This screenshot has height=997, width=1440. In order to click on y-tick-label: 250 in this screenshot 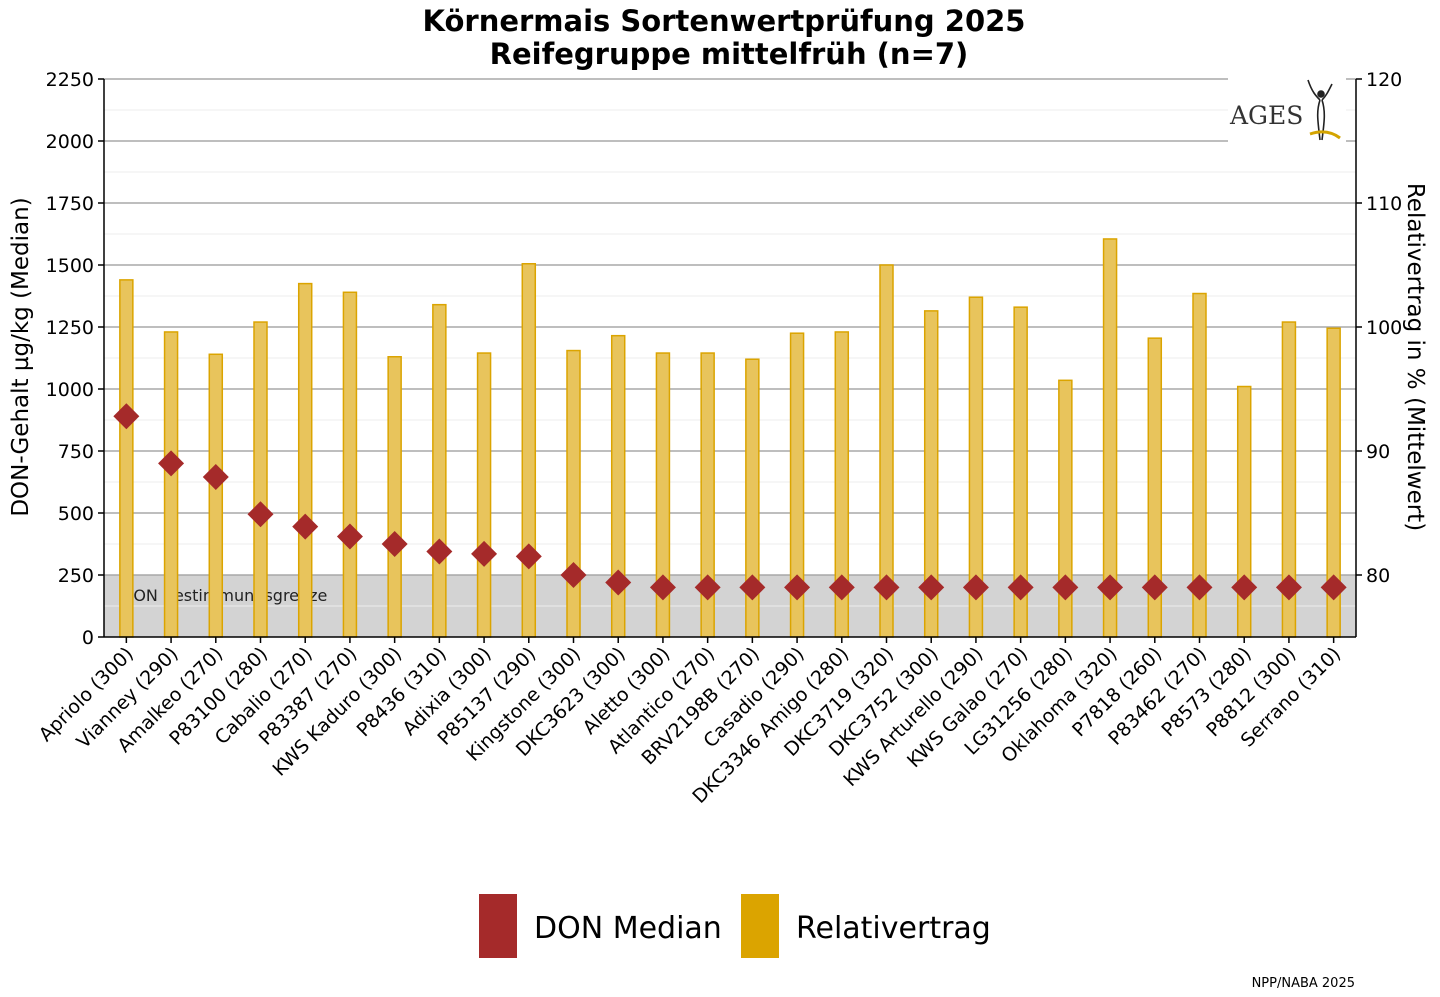, I will do `click(76, 576)`.